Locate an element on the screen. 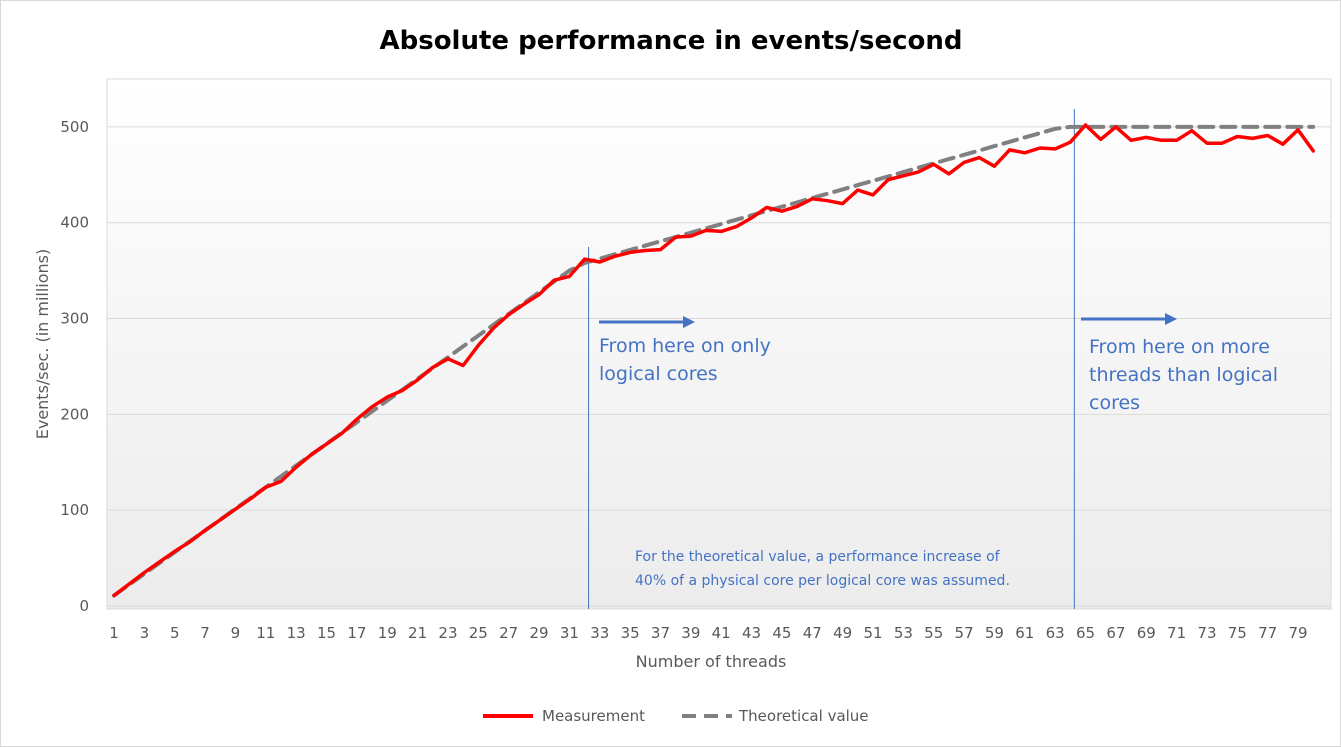 This screenshot has height=748, width=1341. x-tick-17: 17 is located at coordinates (356, 633).